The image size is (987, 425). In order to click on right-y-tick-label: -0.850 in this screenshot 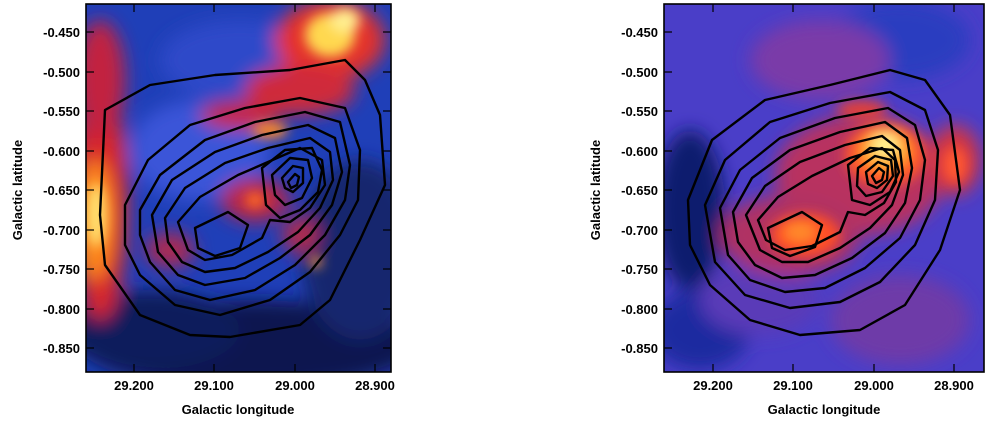, I will do `click(639, 348)`.